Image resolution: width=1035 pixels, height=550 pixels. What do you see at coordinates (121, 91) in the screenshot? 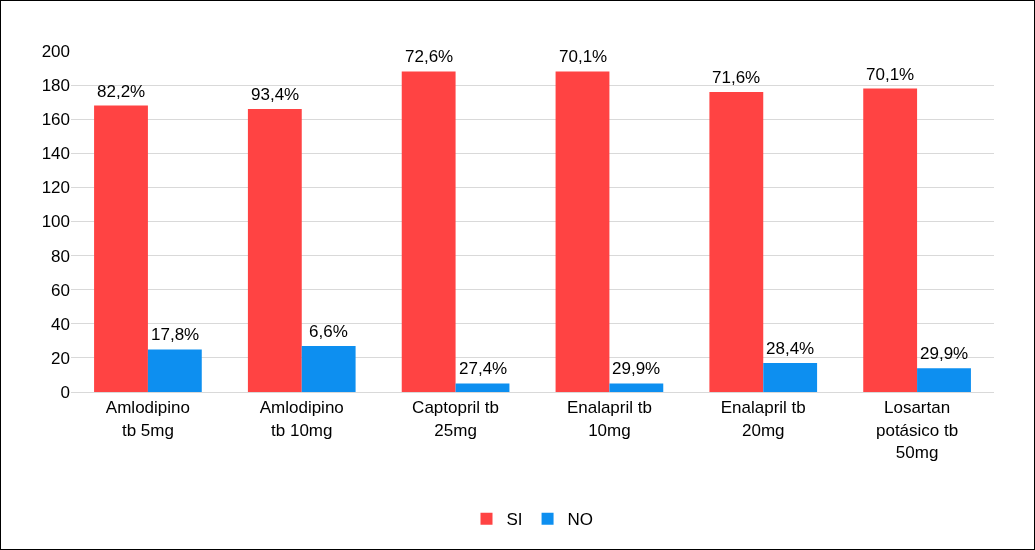
I see `annotation: 82,2%` at bounding box center [121, 91].